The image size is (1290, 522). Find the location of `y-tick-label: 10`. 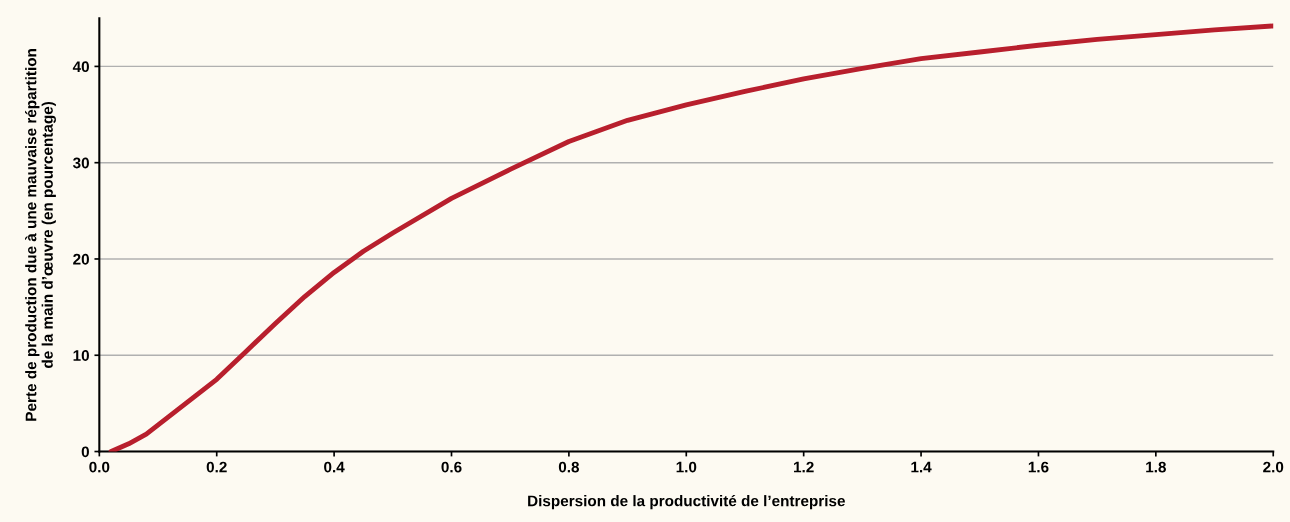

y-tick-label: 10 is located at coordinates (81, 355).